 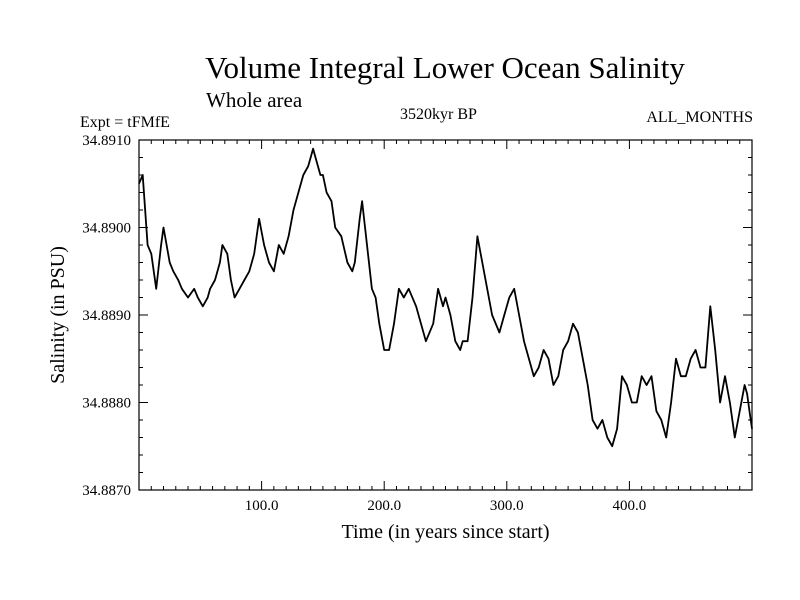 I want to click on y-tick-label: 34.8880, so click(x=106, y=404).